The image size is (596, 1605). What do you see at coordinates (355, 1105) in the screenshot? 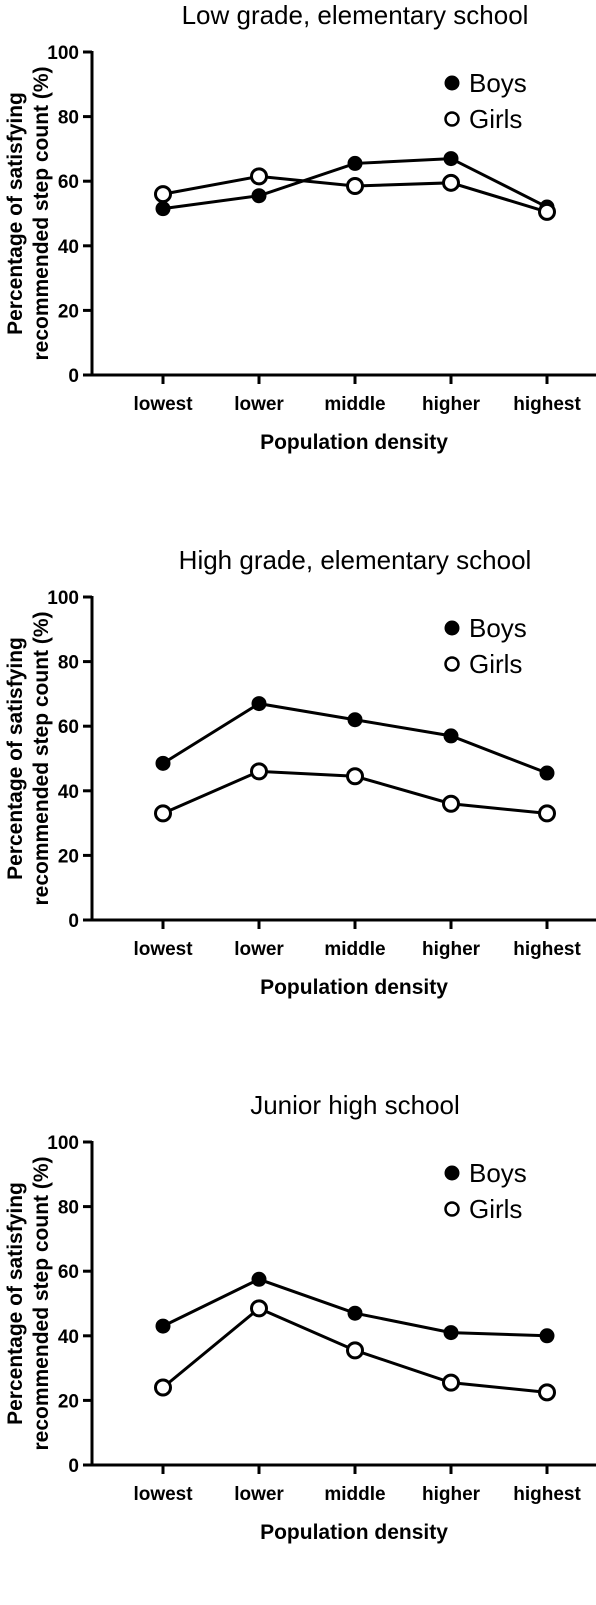
I see `chart-title: Junior high school` at bounding box center [355, 1105].